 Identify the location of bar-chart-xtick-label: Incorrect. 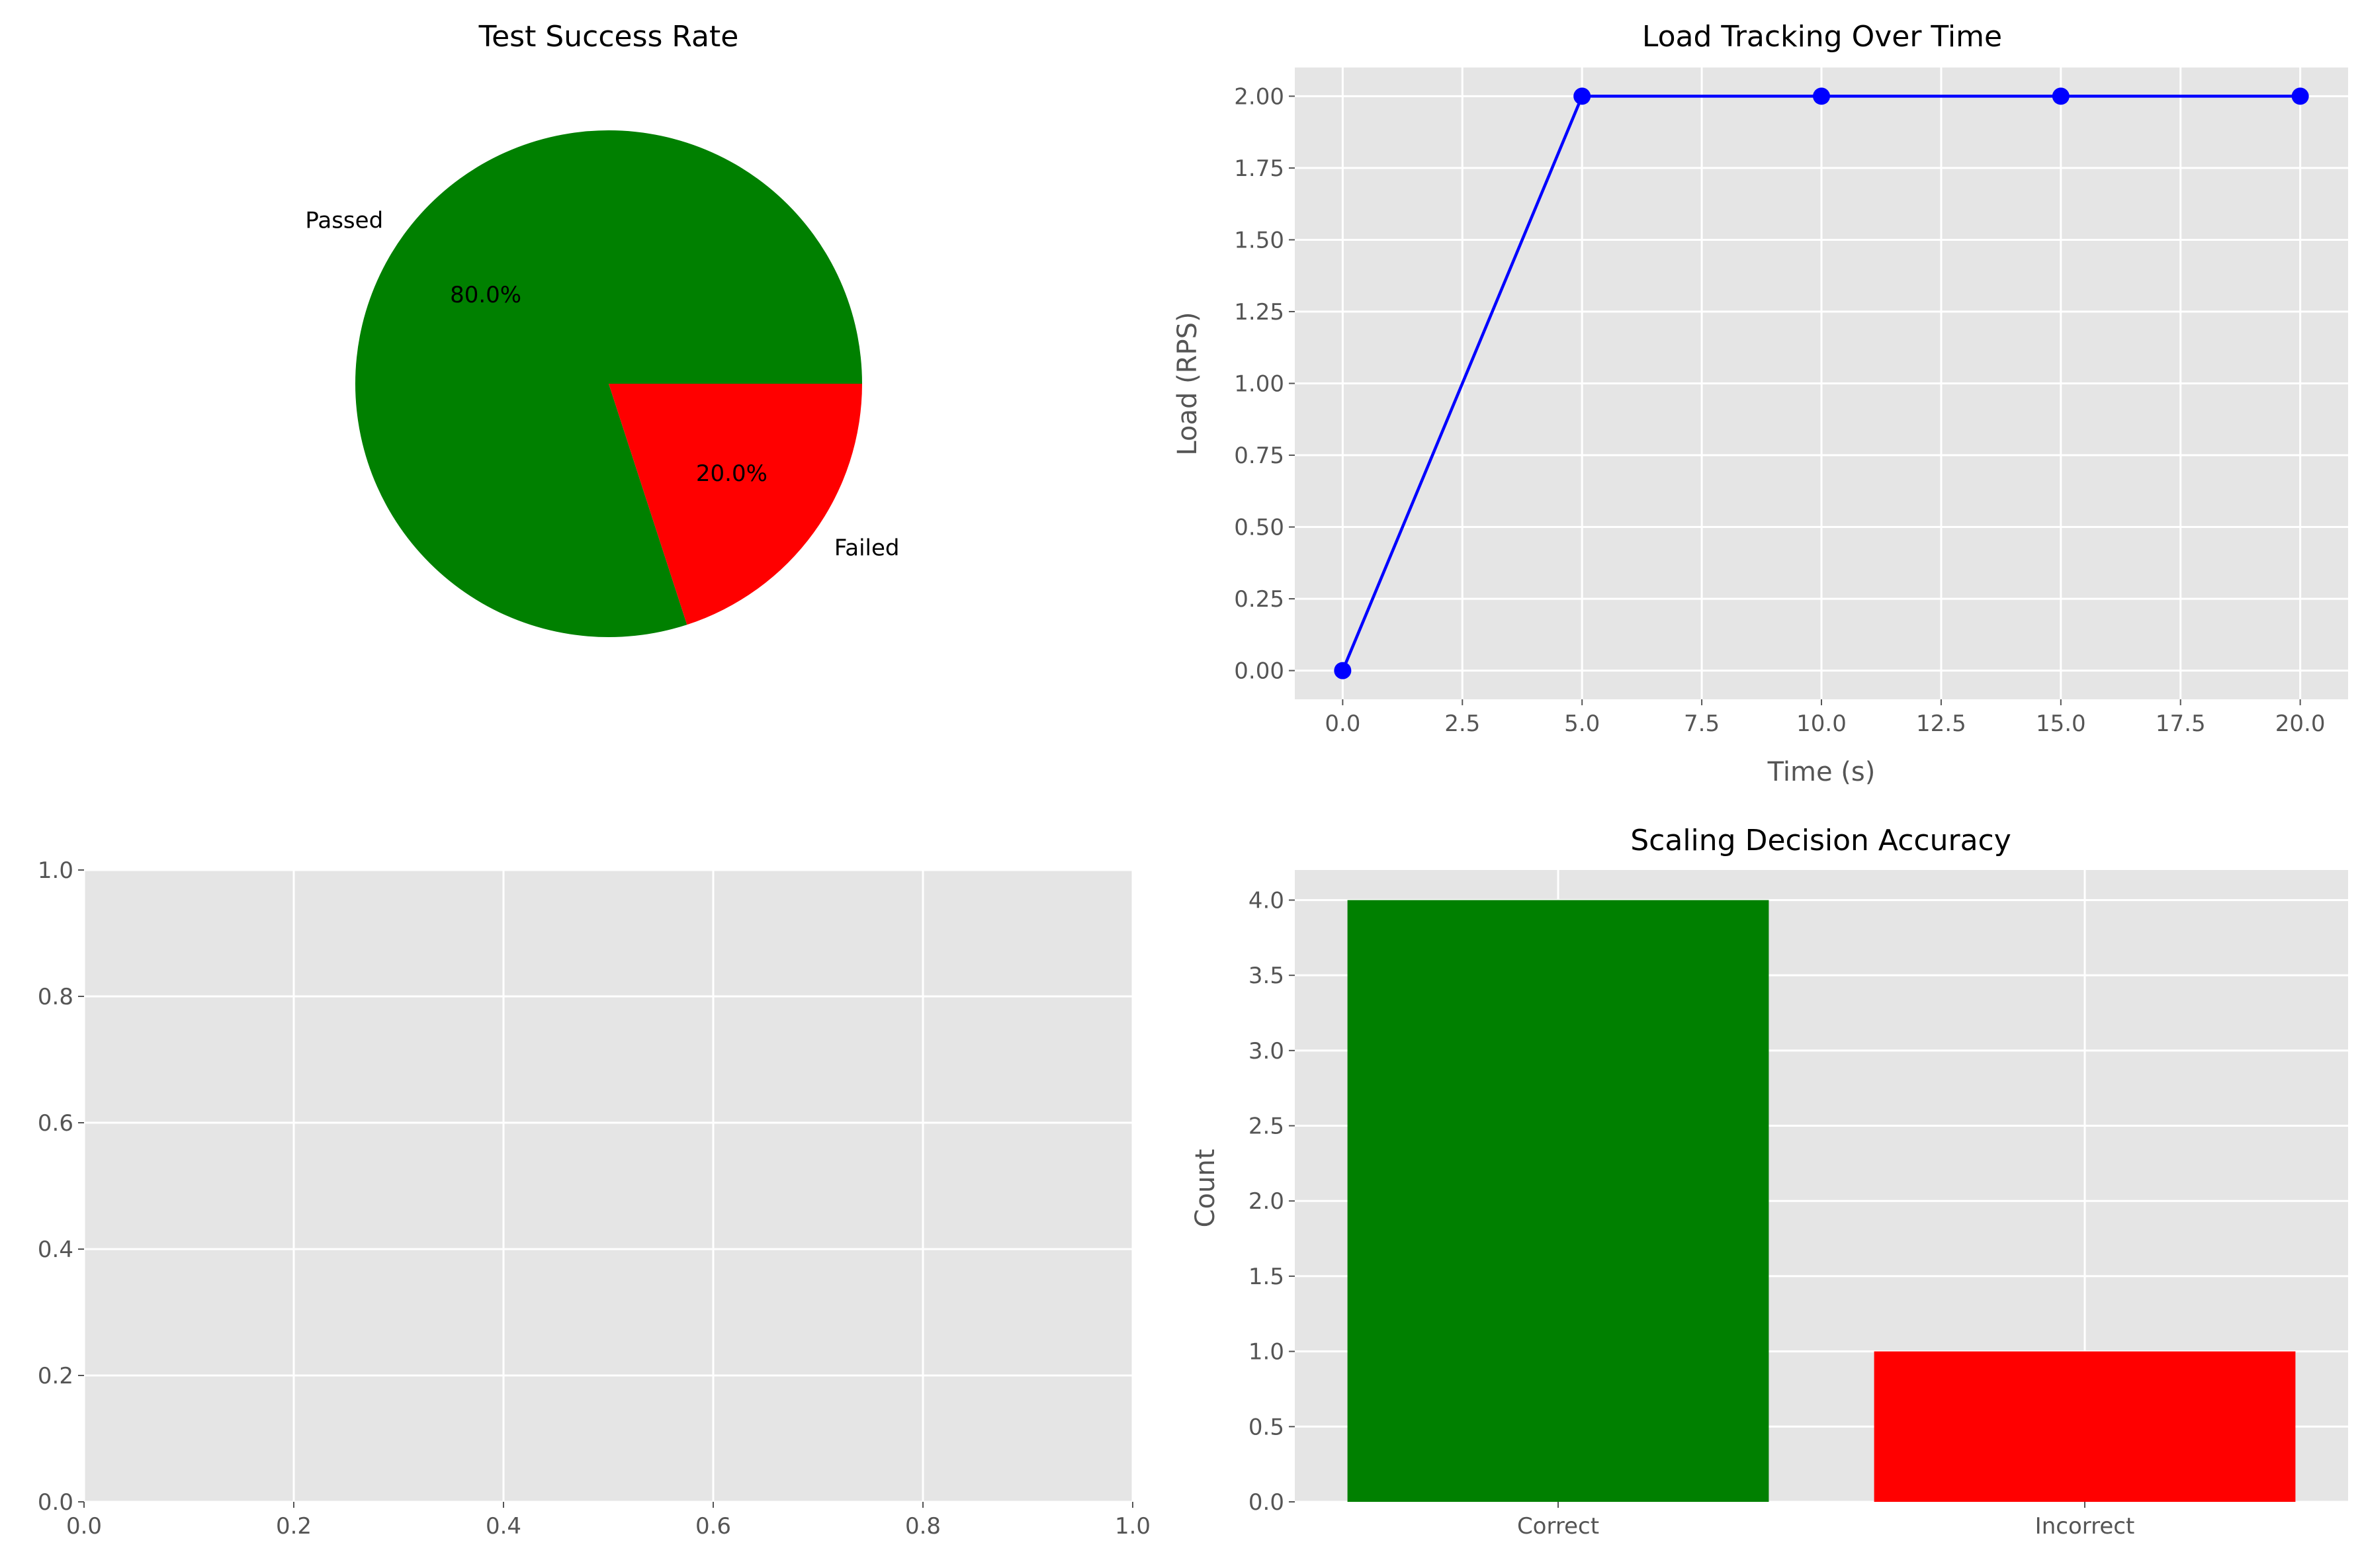
(2085, 1526).